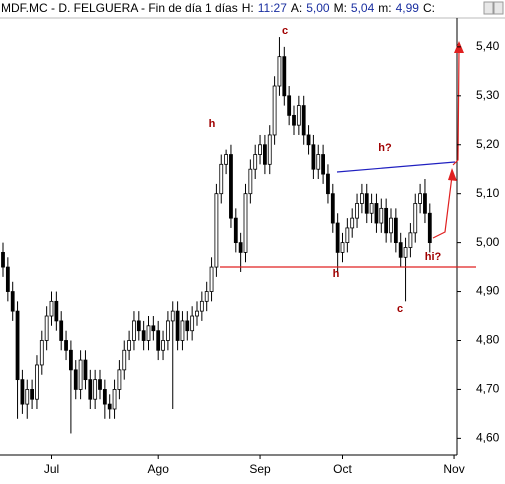 The width and height of the screenshot is (505, 484). What do you see at coordinates (385, 148) in the screenshot?
I see `annotation: h?` at bounding box center [385, 148].